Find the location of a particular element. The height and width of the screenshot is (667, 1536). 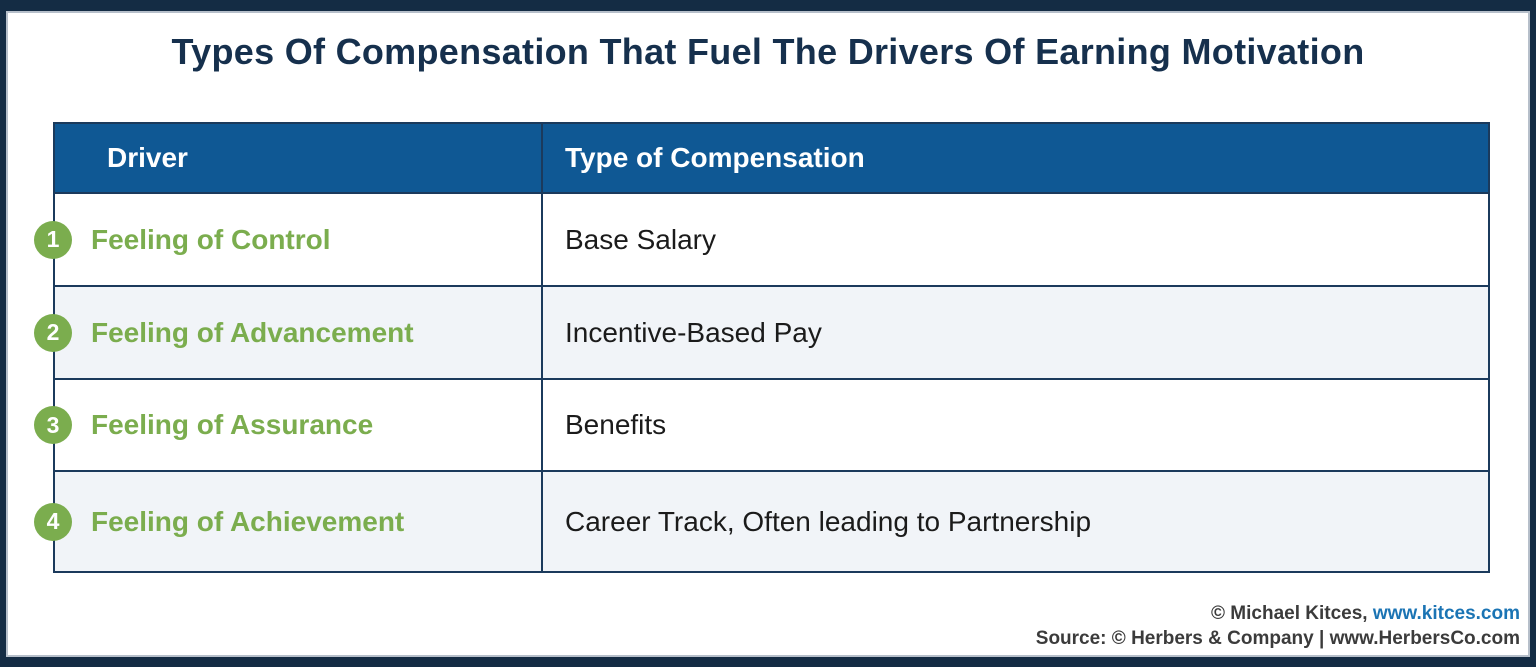

kitces-link: www.kitces.com is located at coordinates (1446, 613).